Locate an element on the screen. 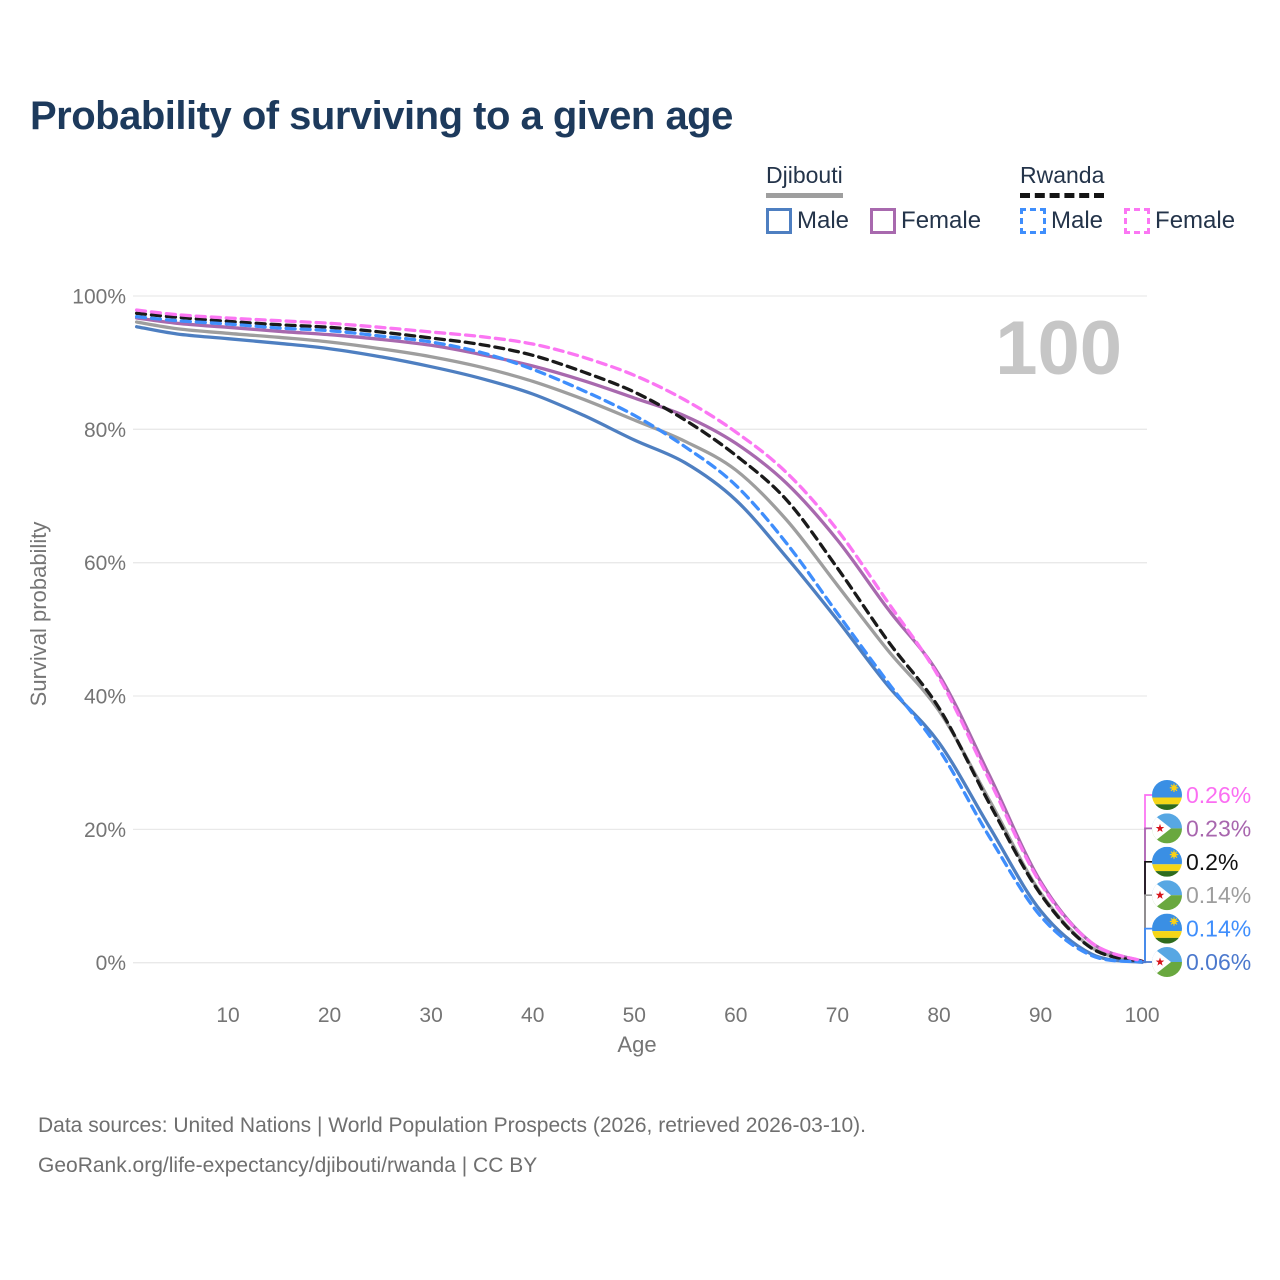  y-tick-label: 80% is located at coordinates (105, 430).